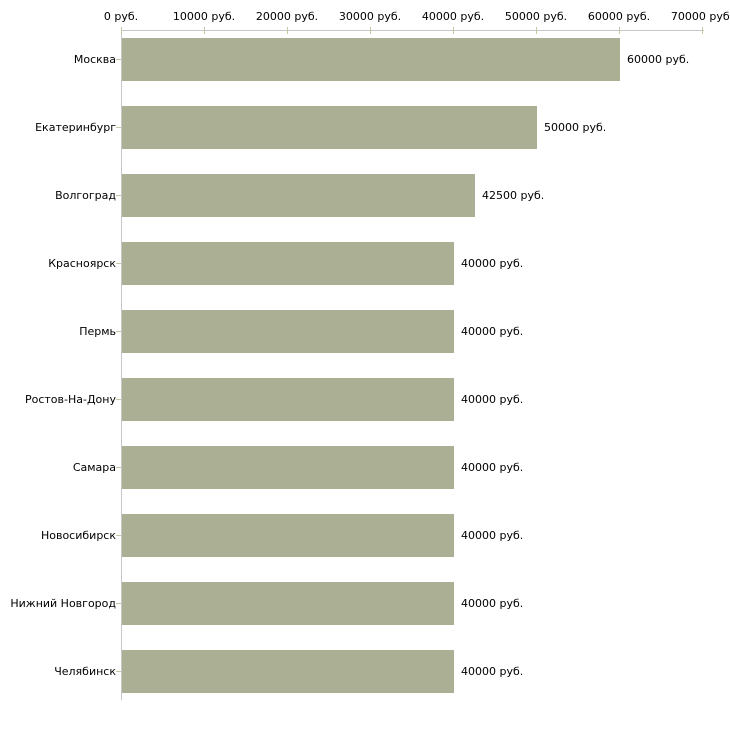 Image resolution: width=730 pixels, height=730 pixels. Describe the element at coordinates (287, 16) in the screenshot. I see `x-tick-label: 20000 руб.` at that location.